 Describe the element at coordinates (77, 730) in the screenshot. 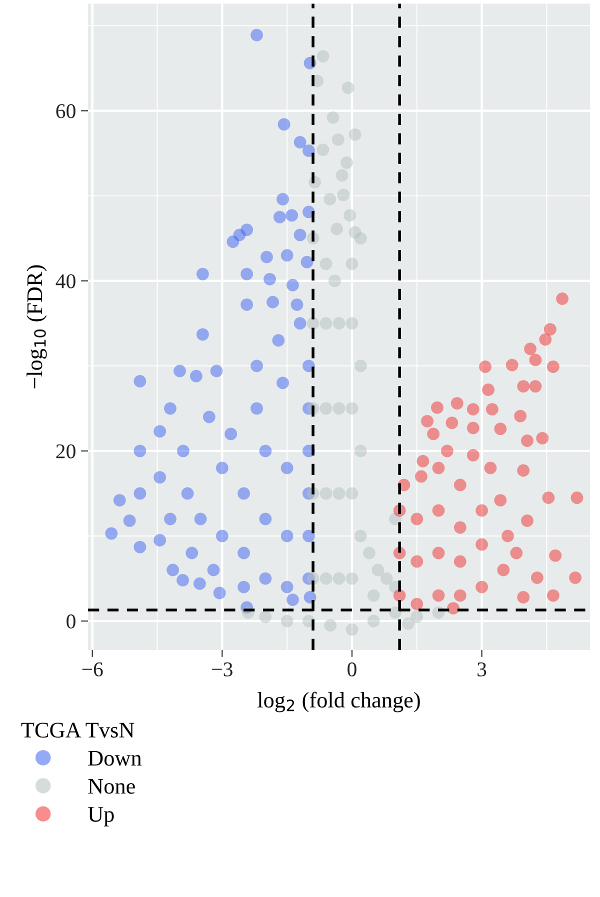

I see `legend-title: TCGA TvsN` at that location.